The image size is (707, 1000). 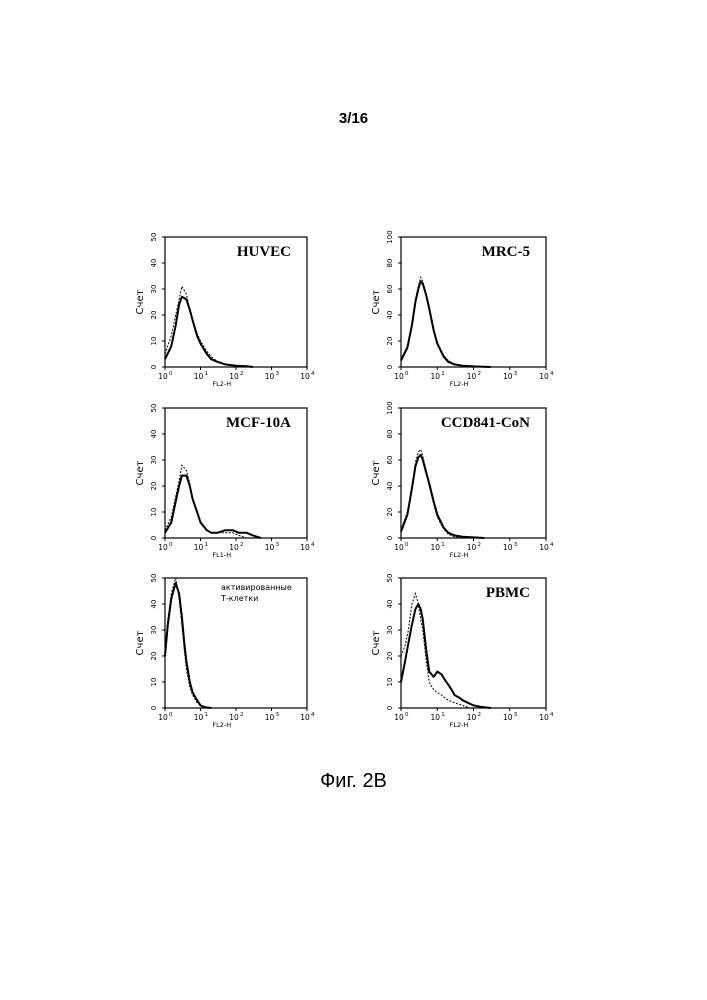 What do you see at coordinates (264, 252) in the screenshot?
I see `panel-title: HUVEC` at bounding box center [264, 252].